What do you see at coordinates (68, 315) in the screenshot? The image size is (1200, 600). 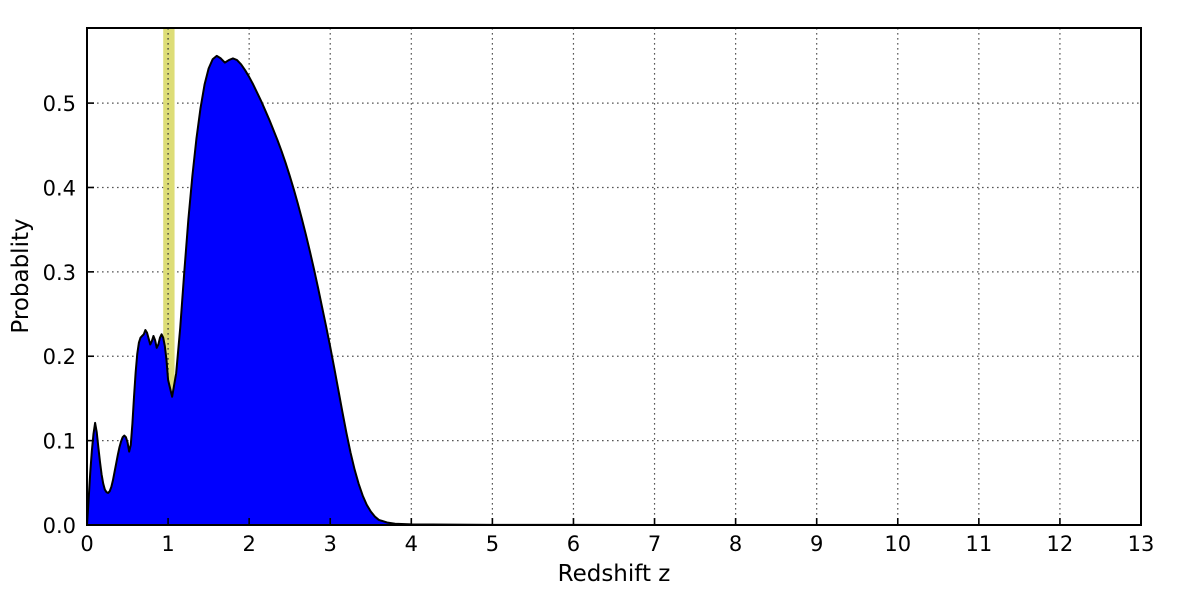 I see `y-axis-ticks: 0.0 0.1 0.2 0.3 0.4 0.5` at bounding box center [68, 315].